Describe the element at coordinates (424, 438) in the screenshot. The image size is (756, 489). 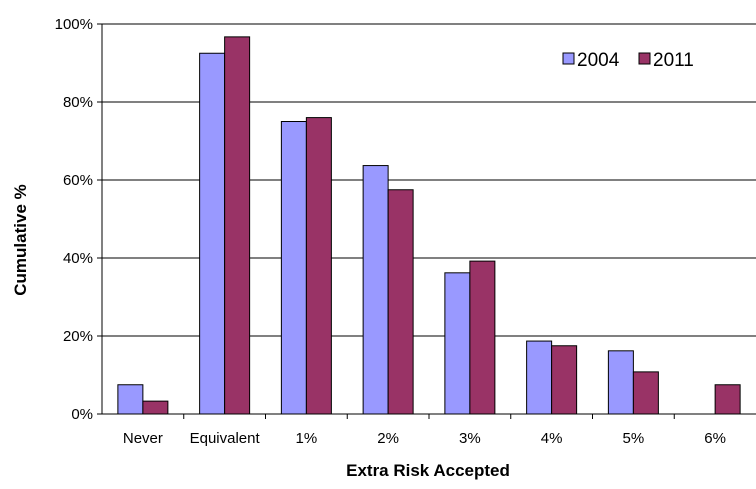
I see `x-tick-labels: Never Equivalent 1% 2% 3% 4% 5% 6%` at that location.